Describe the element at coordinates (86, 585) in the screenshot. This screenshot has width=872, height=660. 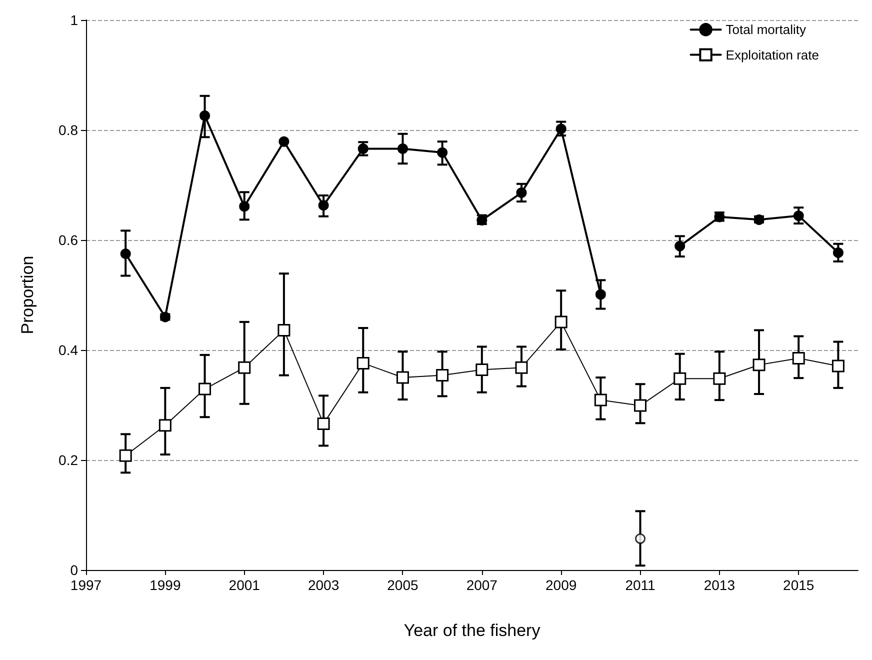
I see `x-tick-label: 1997` at that location.